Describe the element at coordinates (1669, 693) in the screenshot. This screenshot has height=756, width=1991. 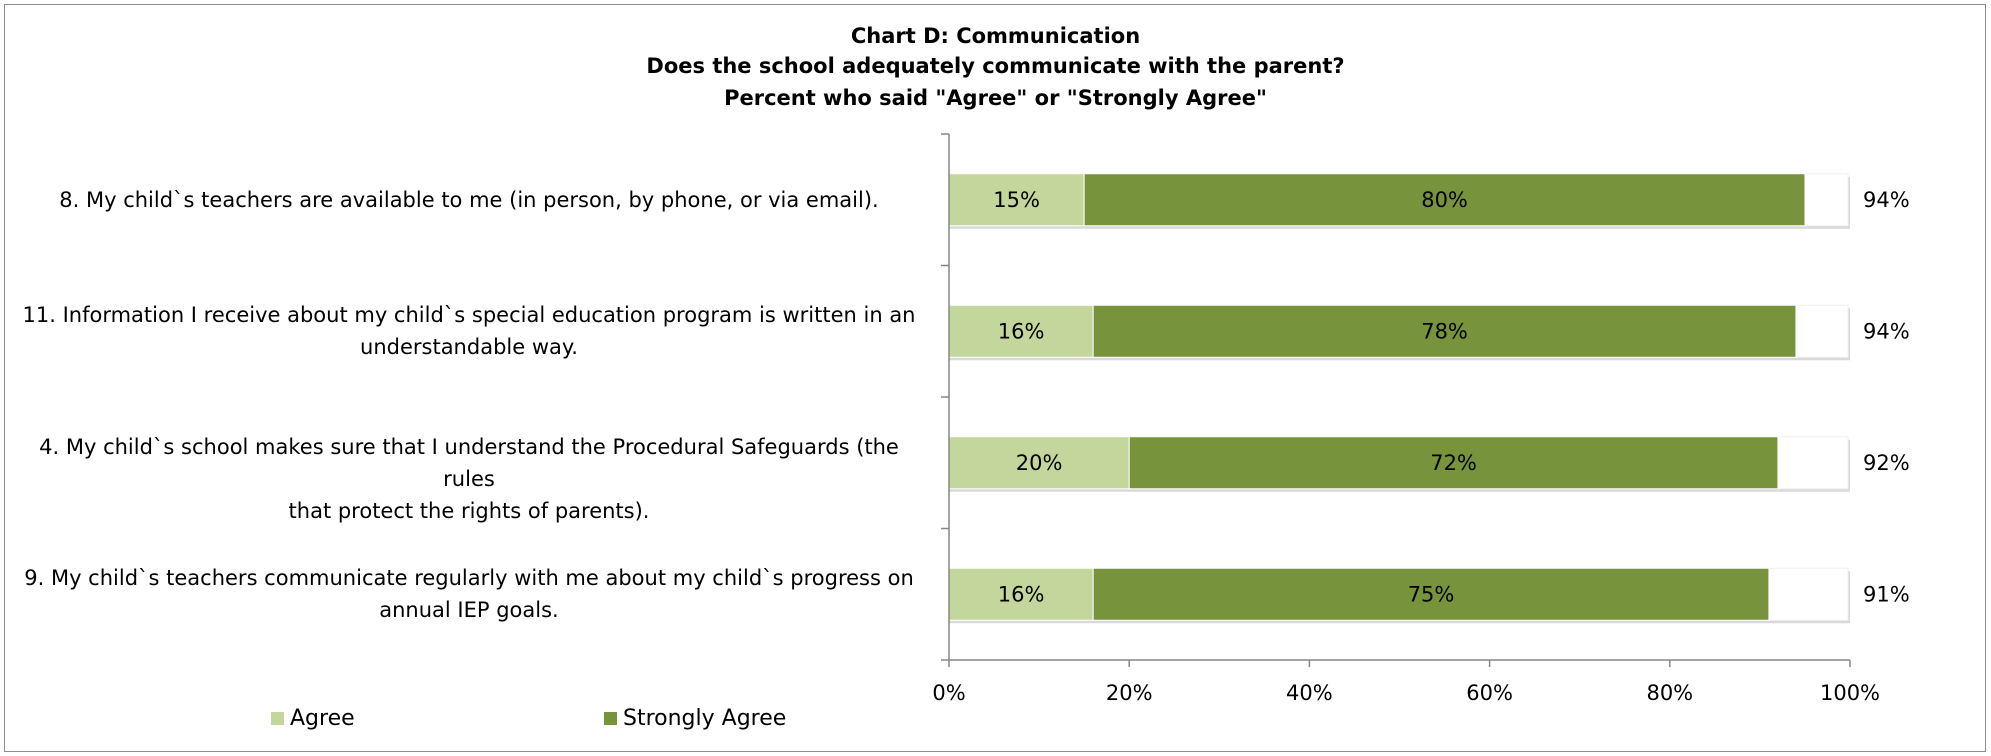
I see `x-tick-label: 80%` at that location.